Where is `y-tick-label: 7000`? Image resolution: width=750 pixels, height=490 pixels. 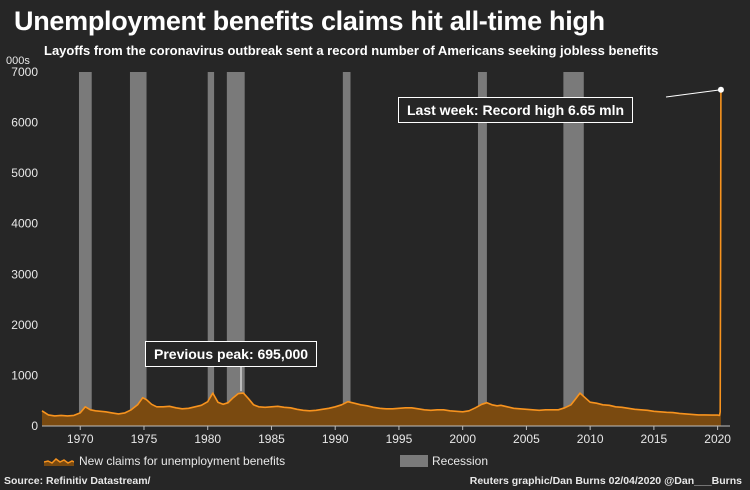
y-tick-label: 7000 is located at coordinates (24, 72).